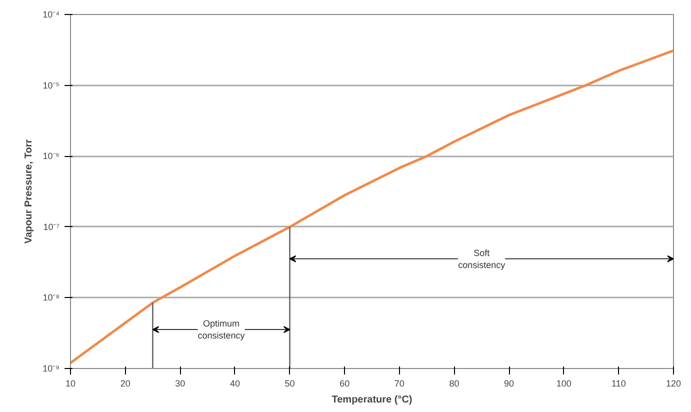  What do you see at coordinates (51, 369) in the screenshot?
I see `y-tick-label: 10⁻⁹` at bounding box center [51, 369].